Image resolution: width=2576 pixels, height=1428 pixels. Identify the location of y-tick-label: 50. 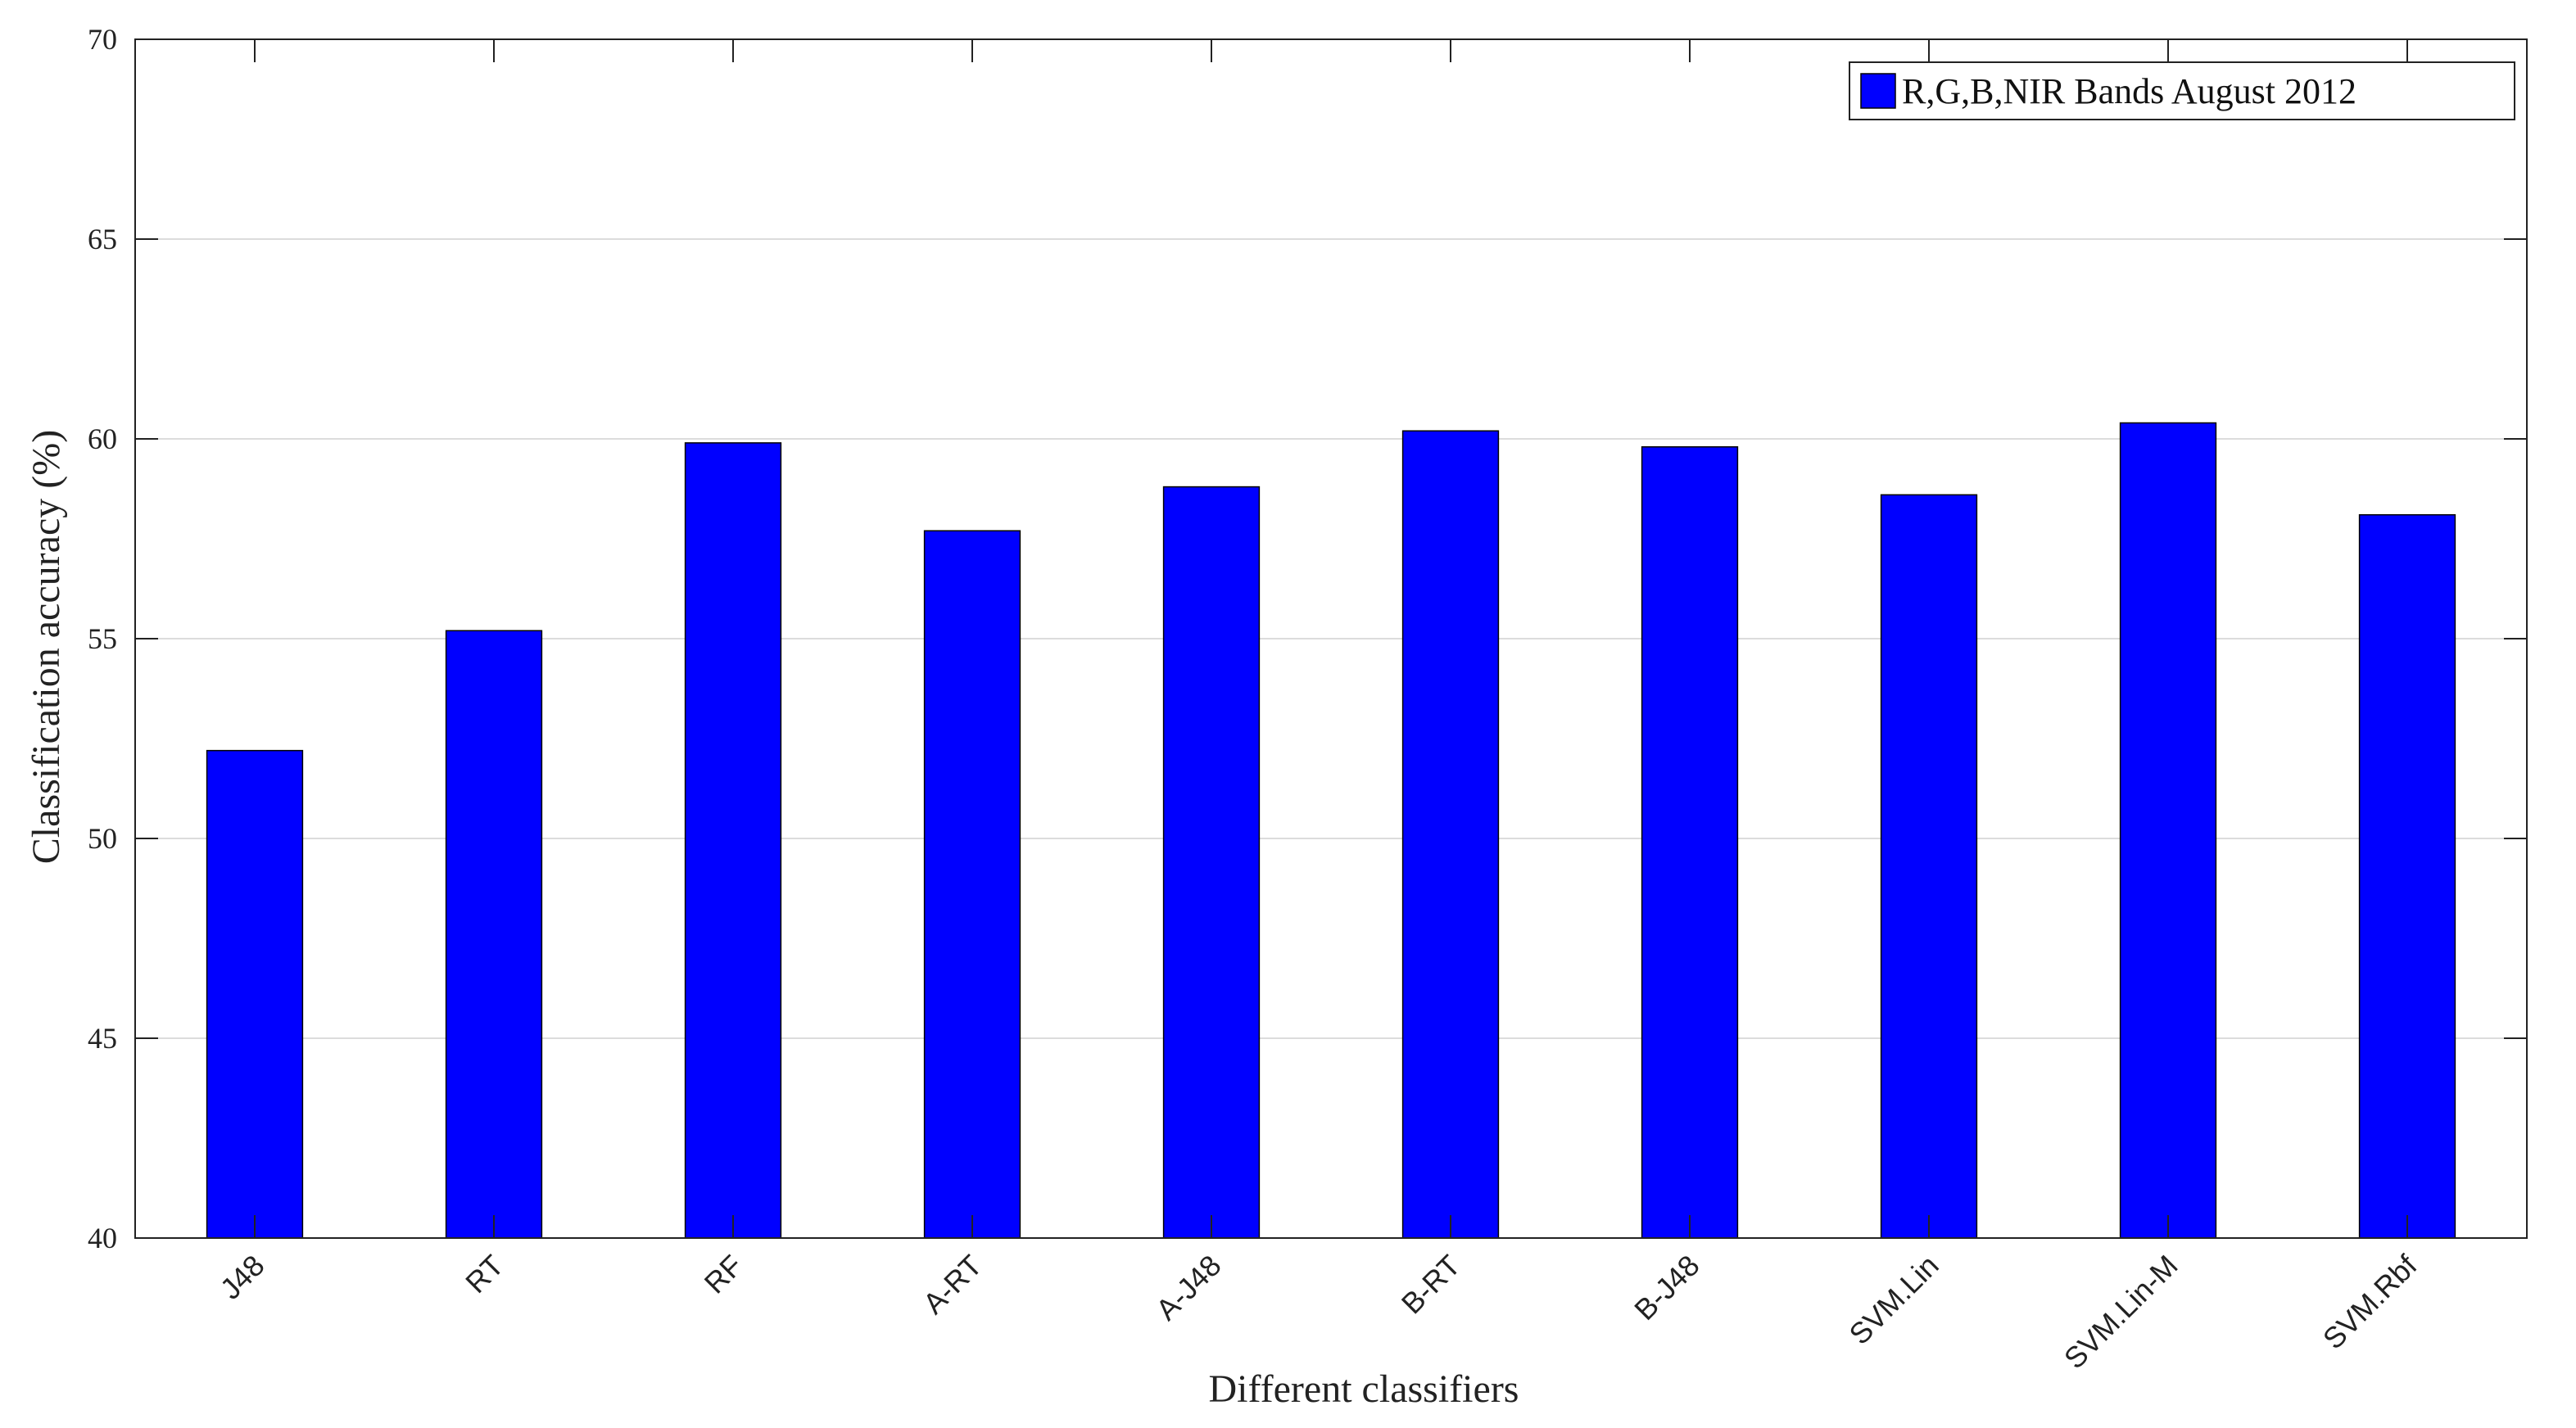
(102, 839).